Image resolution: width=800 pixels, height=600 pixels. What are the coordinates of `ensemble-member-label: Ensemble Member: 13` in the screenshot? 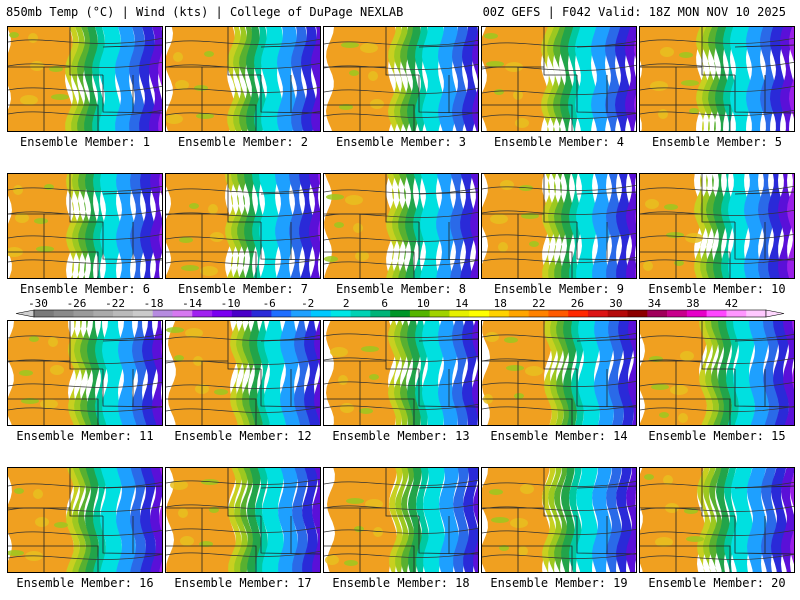 It's located at (401, 436).